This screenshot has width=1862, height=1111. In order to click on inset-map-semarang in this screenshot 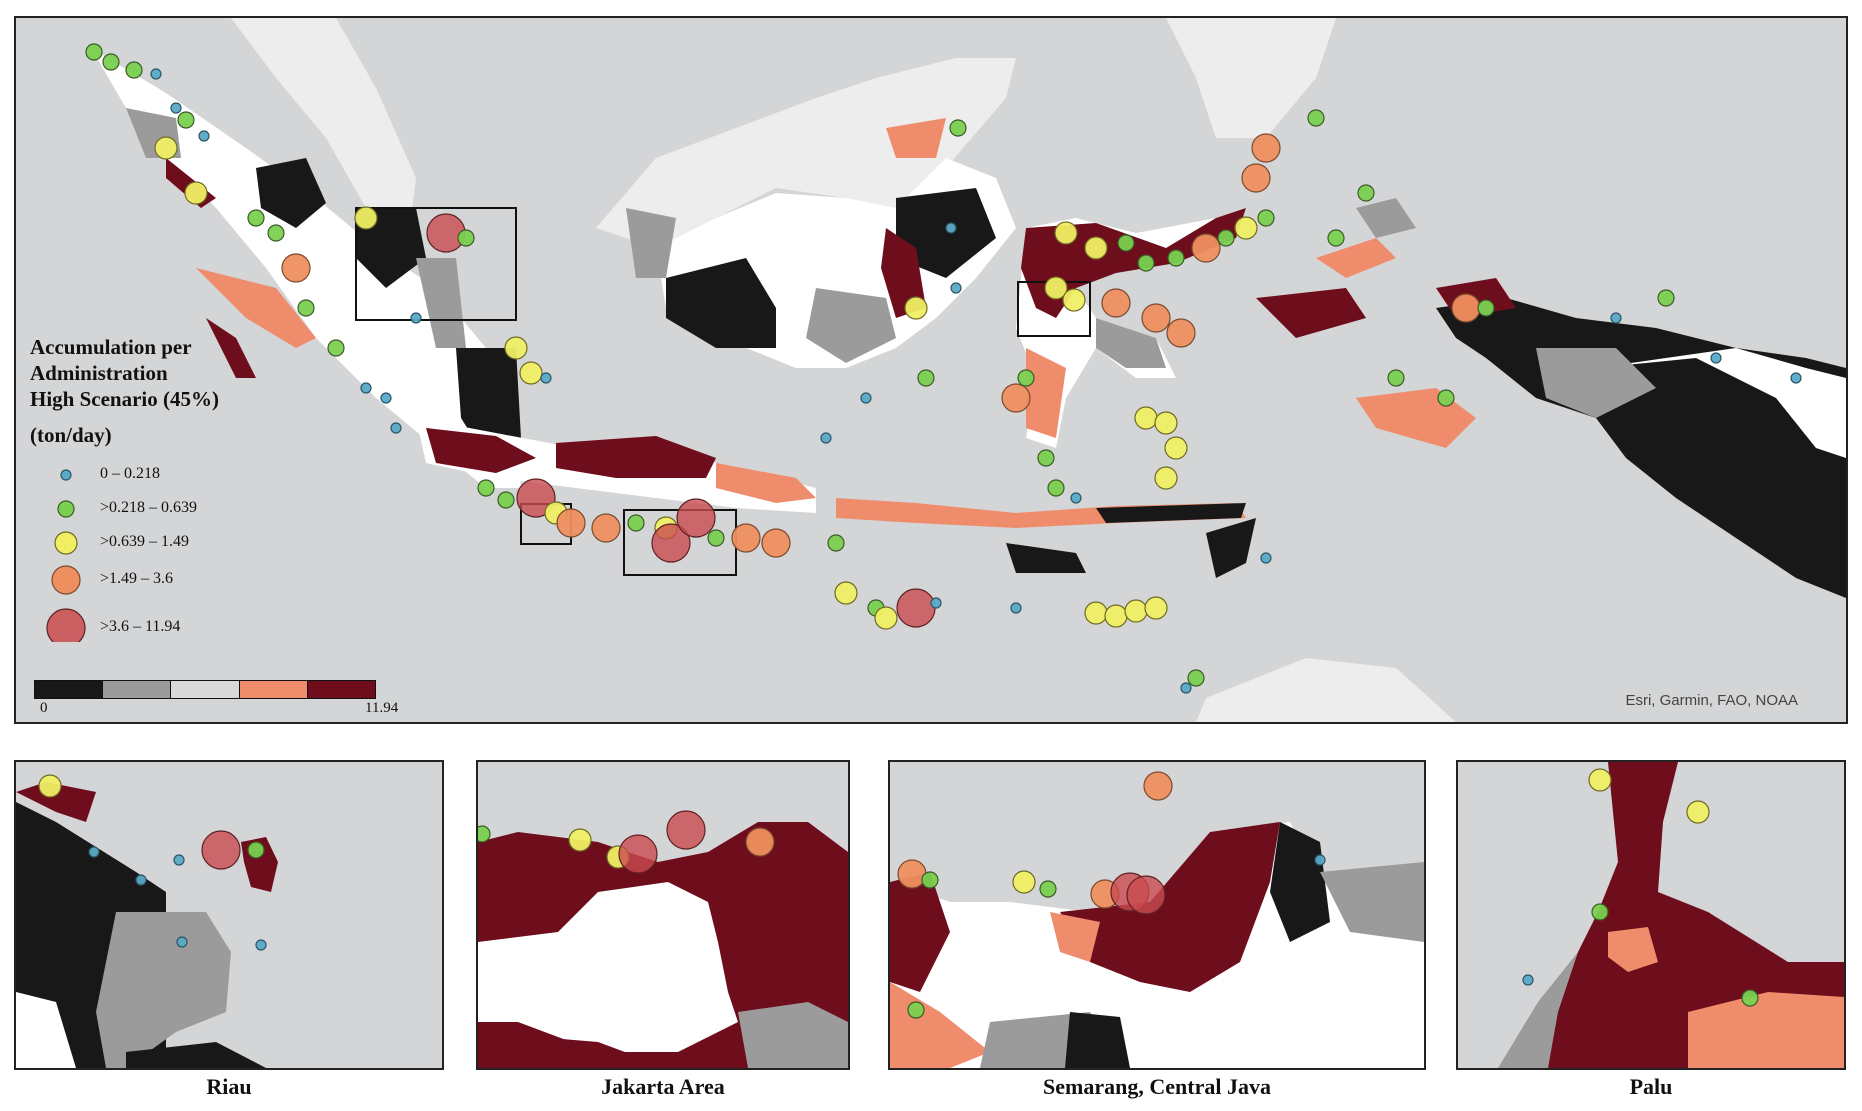, I will do `click(1157, 915)`.